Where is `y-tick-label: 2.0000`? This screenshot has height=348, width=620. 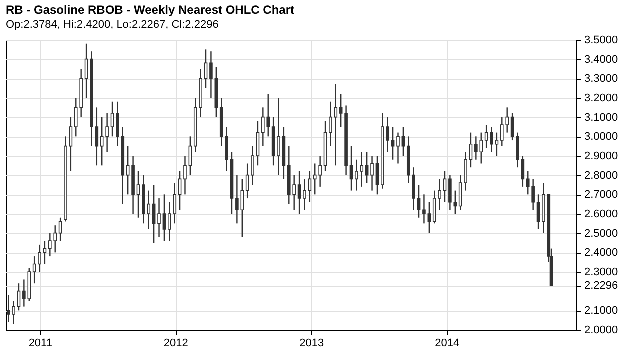
y-tick-label: 2.0000 is located at coordinates (601, 330).